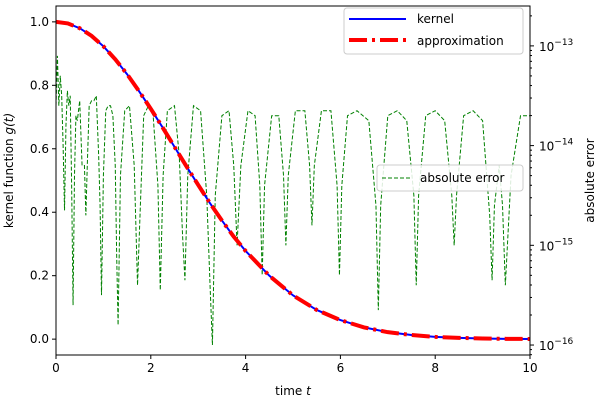  What do you see at coordinates (151, 368) in the screenshot?
I see `x-tick-label: 2` at bounding box center [151, 368].